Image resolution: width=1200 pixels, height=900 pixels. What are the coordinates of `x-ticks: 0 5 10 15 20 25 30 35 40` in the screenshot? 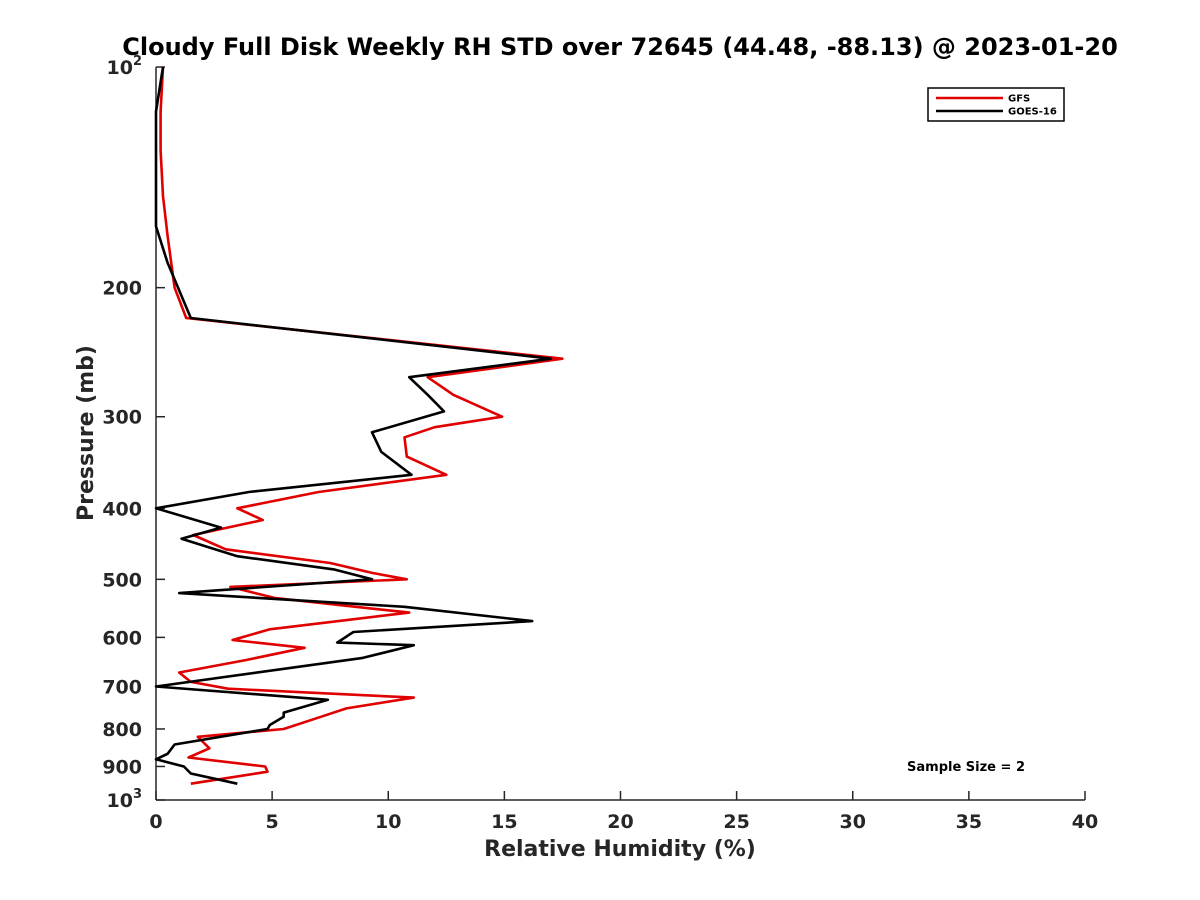 It's located at (623, 812).